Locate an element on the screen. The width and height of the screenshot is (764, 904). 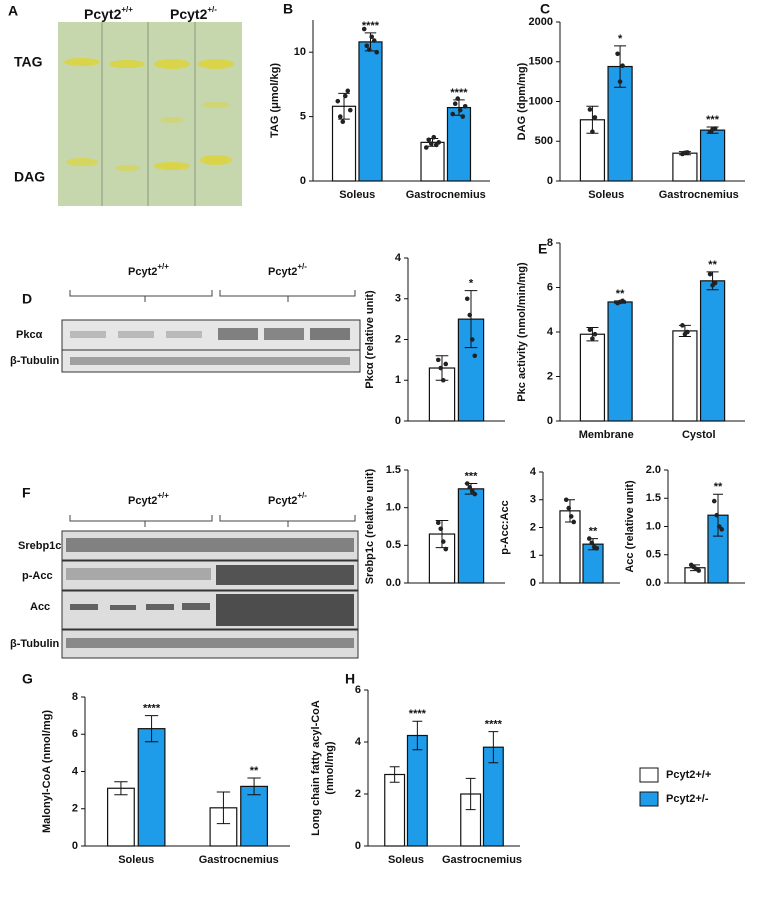
tlc-plate is located at coordinates (150, 114).